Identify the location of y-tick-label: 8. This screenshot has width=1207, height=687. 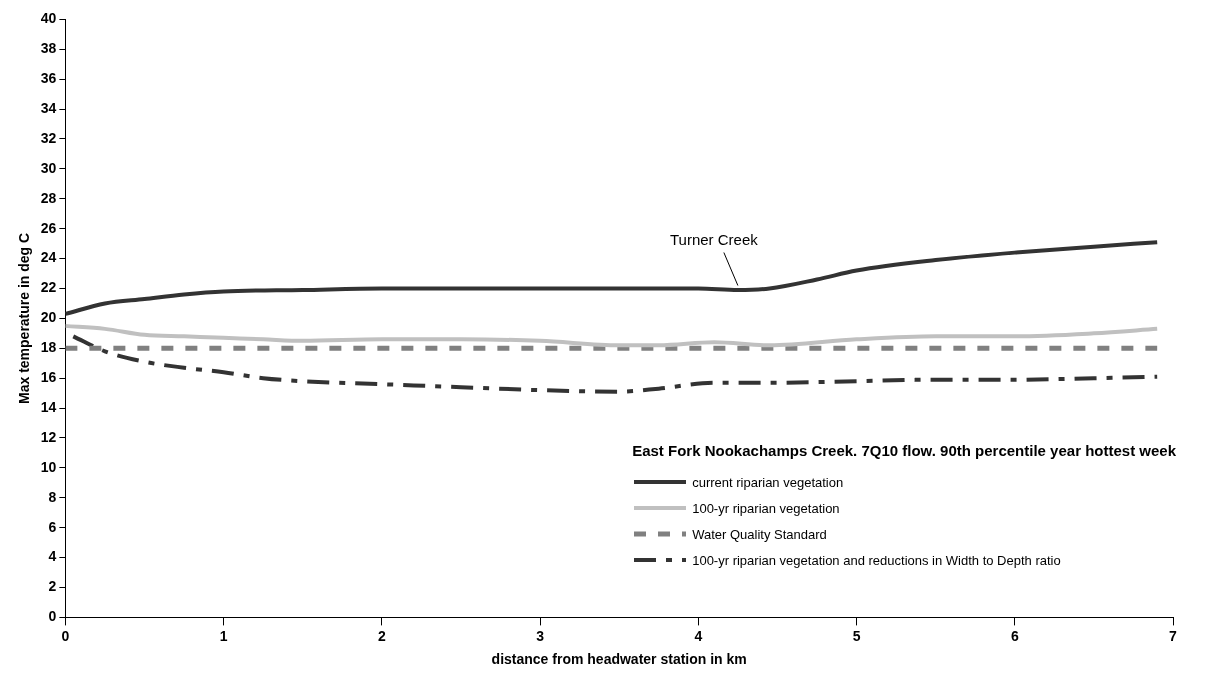
(52, 496).